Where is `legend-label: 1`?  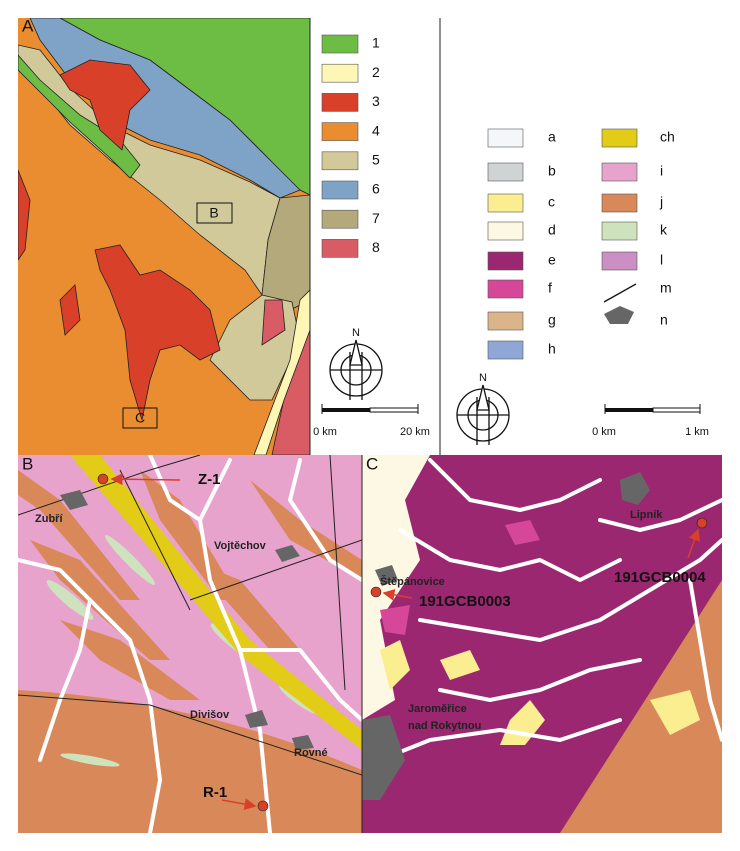
legend-label: 1 is located at coordinates (376, 43).